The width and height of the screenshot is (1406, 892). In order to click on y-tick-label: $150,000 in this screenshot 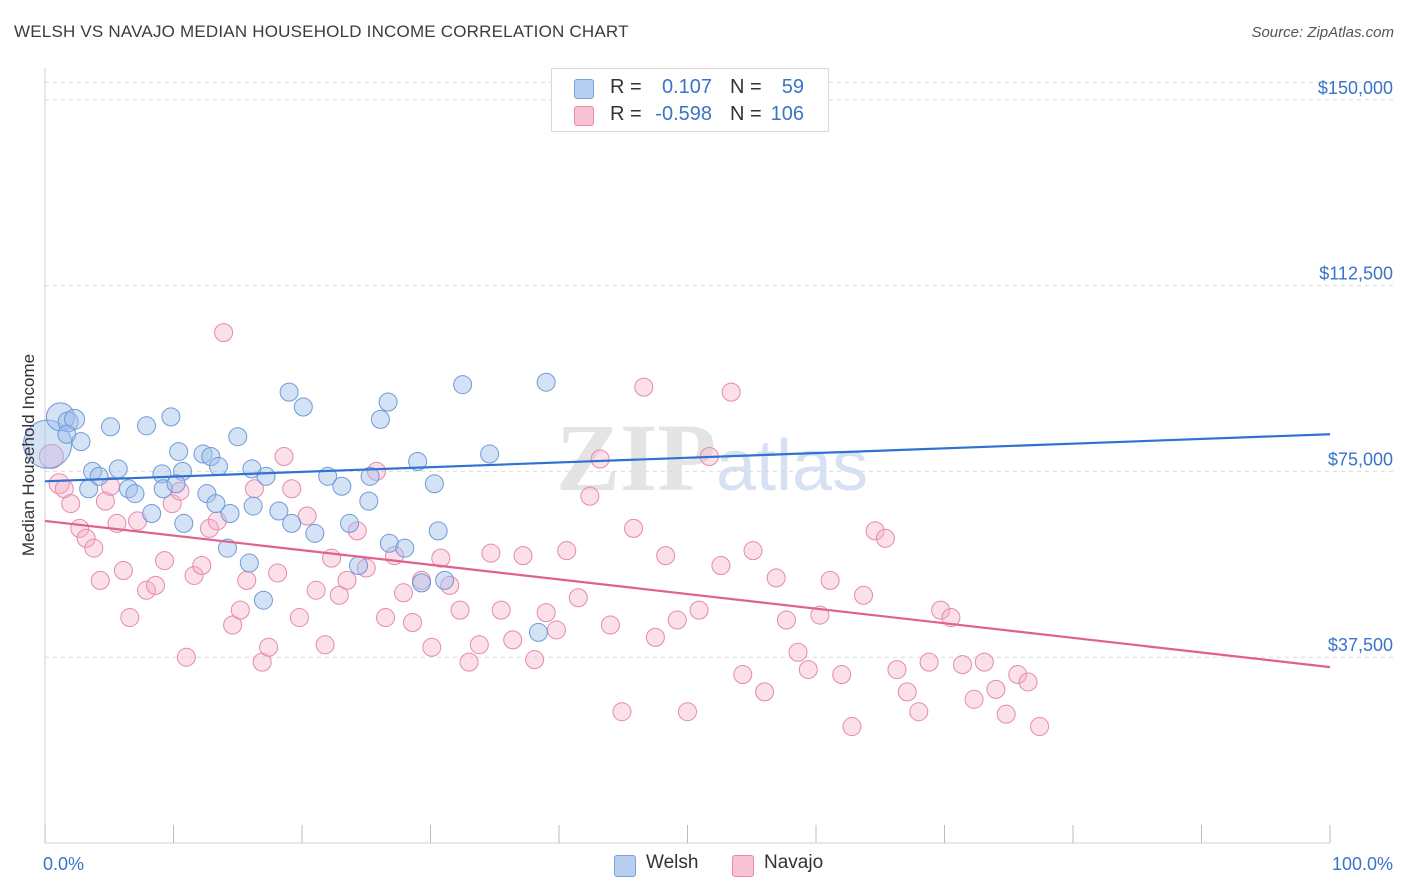, I will do `click(1355, 88)`.